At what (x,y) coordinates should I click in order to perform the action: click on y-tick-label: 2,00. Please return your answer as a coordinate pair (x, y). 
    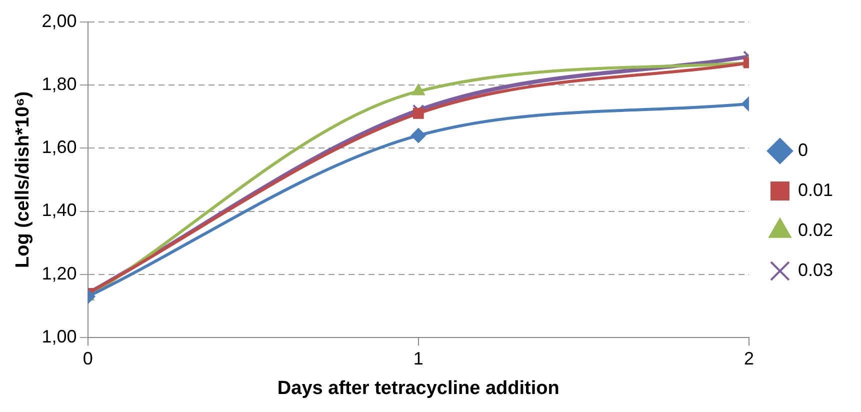
    Looking at the image, I should click on (59, 20).